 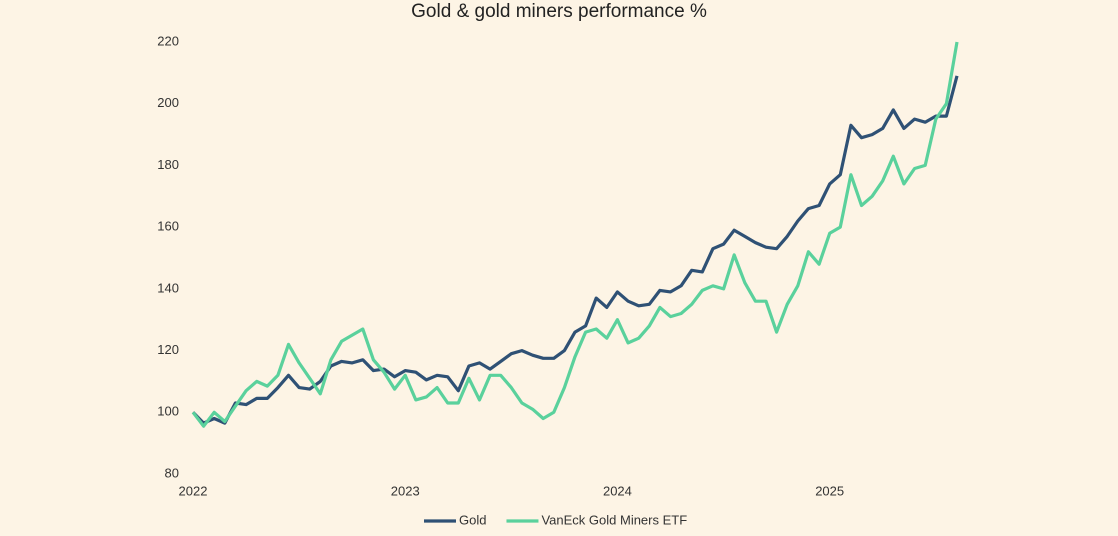 What do you see at coordinates (405, 490) in the screenshot?
I see `x-tick-label: 2023` at bounding box center [405, 490].